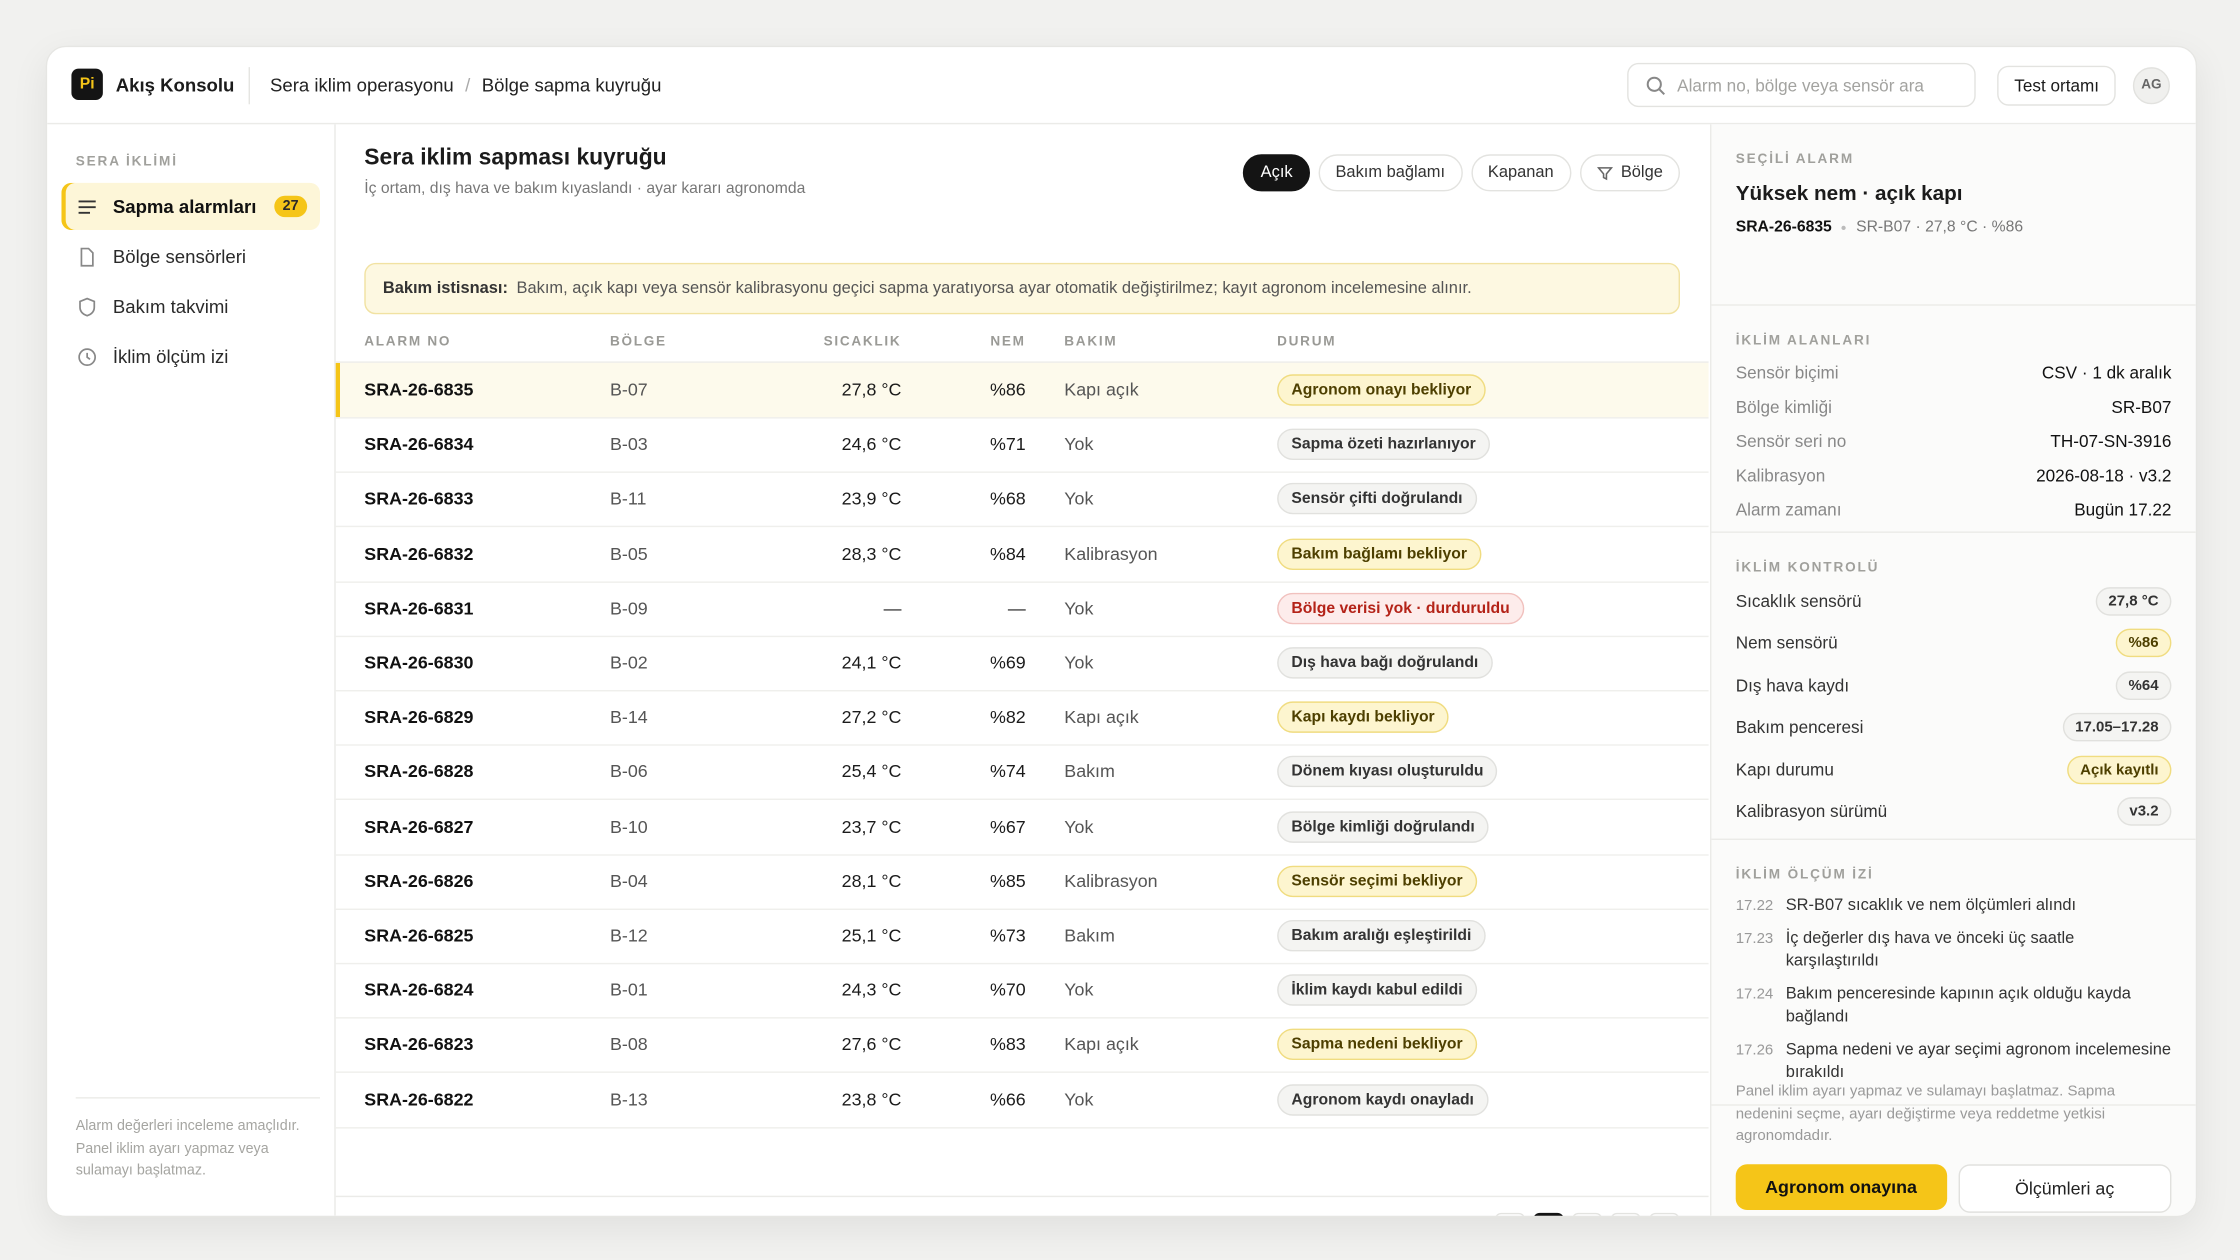 The image size is (2240, 1260). Describe the element at coordinates (871, 990) in the screenshot. I see `cell: 24,3 °C` at that location.